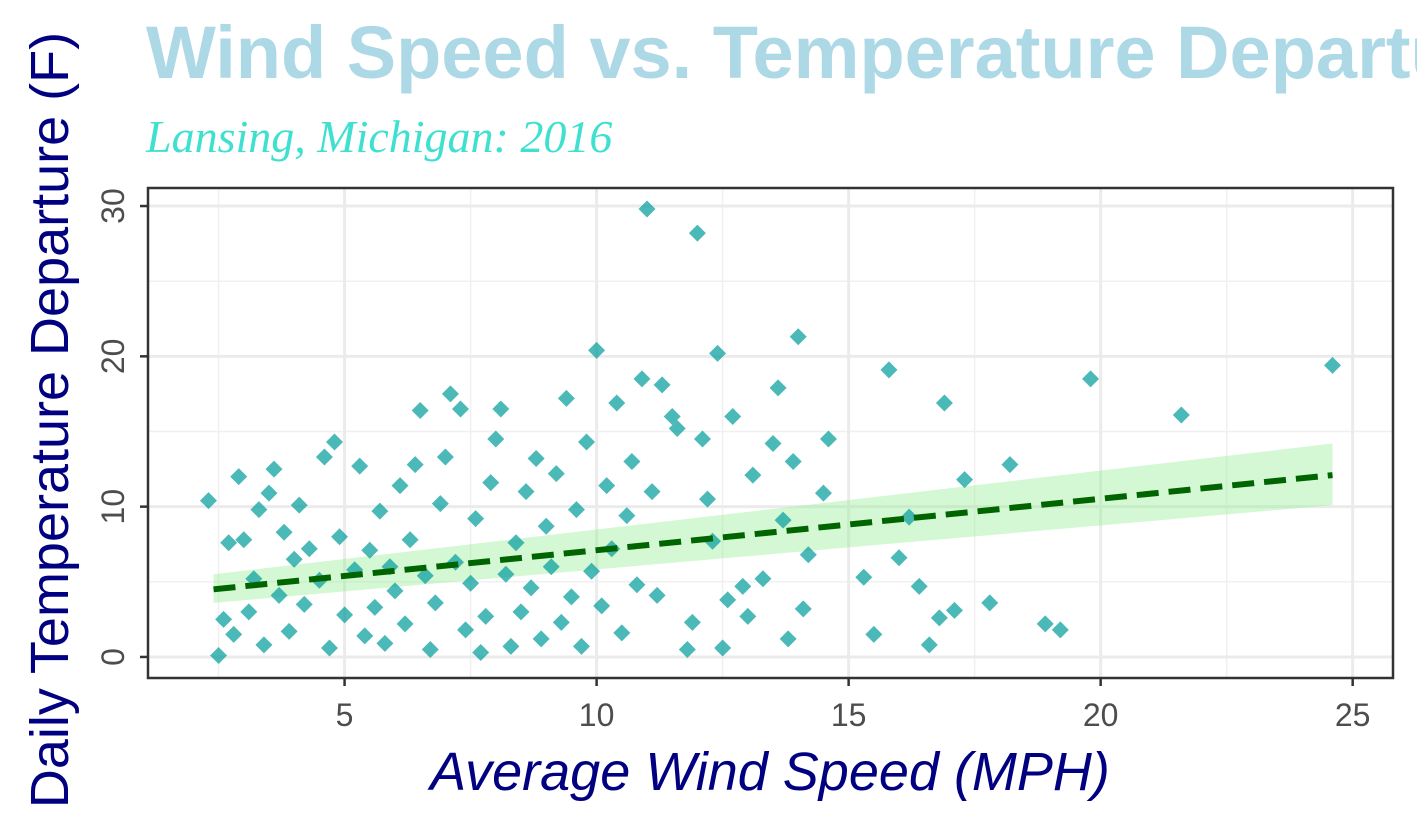 This screenshot has height=826, width=1417. Describe the element at coordinates (113, 206) in the screenshot. I see `y-tick-label: 30` at that location.